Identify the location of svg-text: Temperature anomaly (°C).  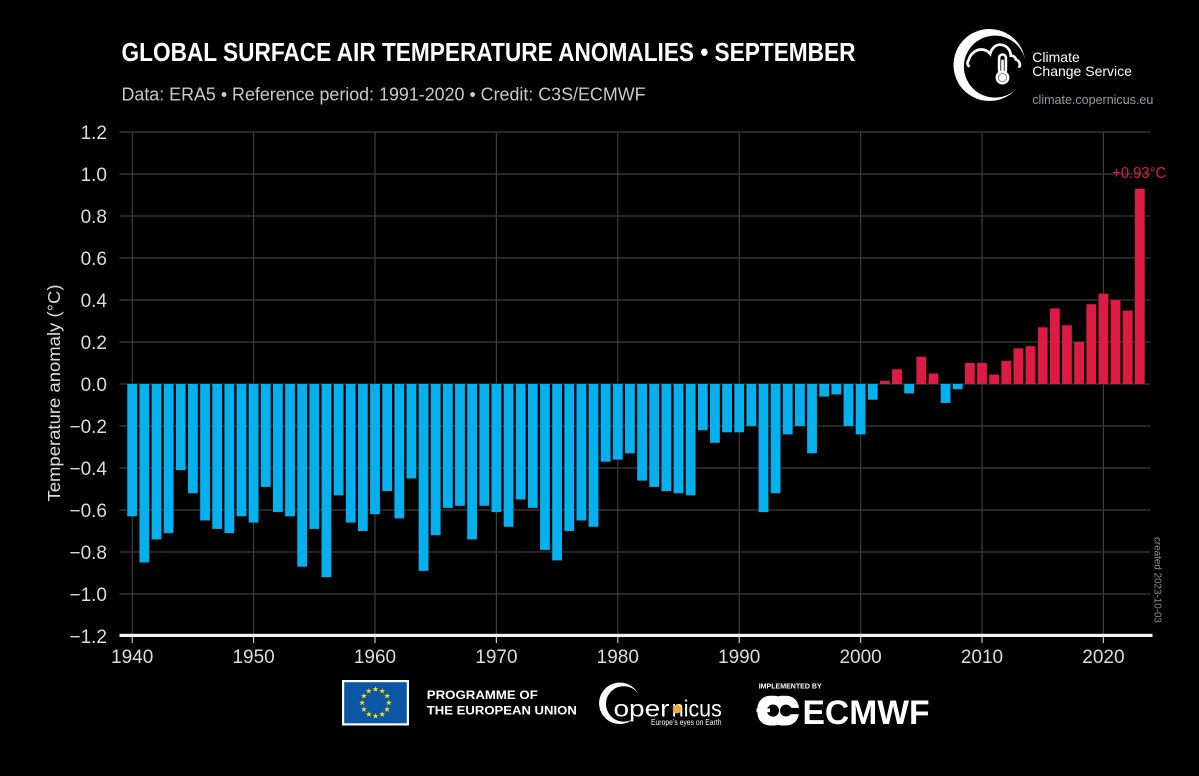
(54, 393).